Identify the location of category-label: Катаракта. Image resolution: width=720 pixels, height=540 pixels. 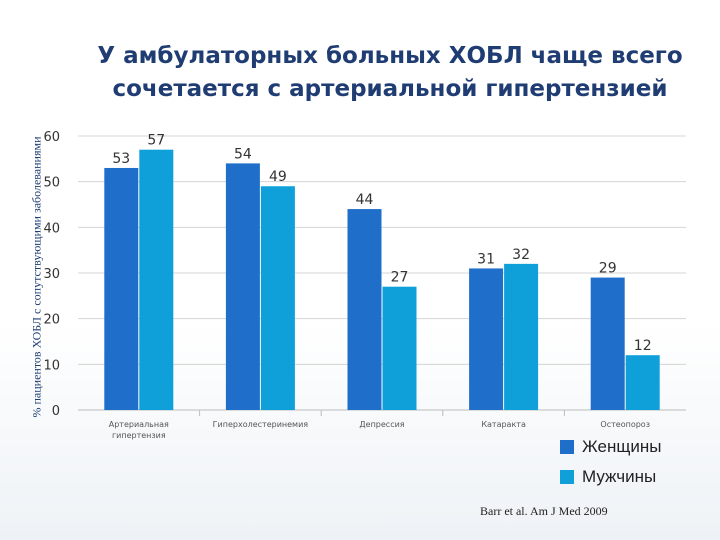
(503, 424).